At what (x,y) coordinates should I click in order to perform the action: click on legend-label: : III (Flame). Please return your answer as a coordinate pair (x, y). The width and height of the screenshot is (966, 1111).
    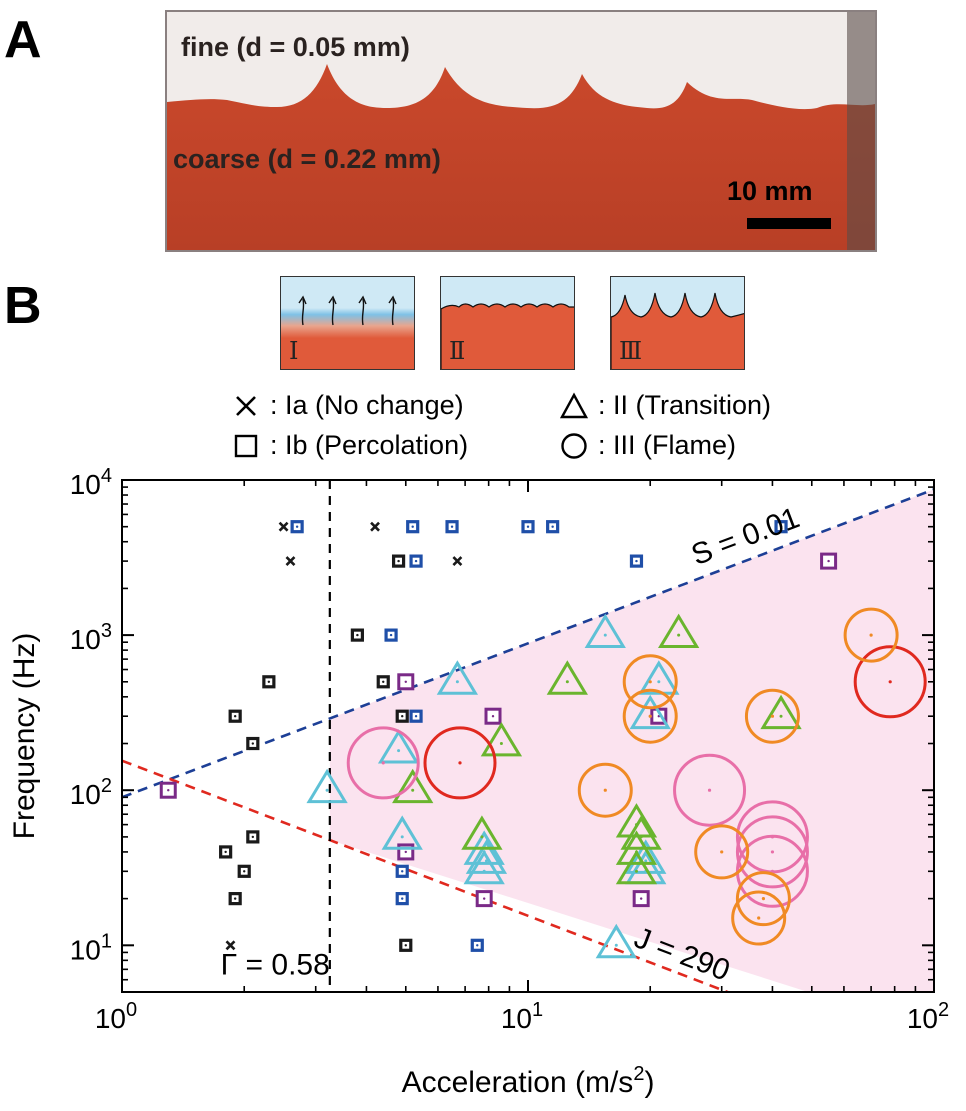
    Looking at the image, I should click on (667, 445).